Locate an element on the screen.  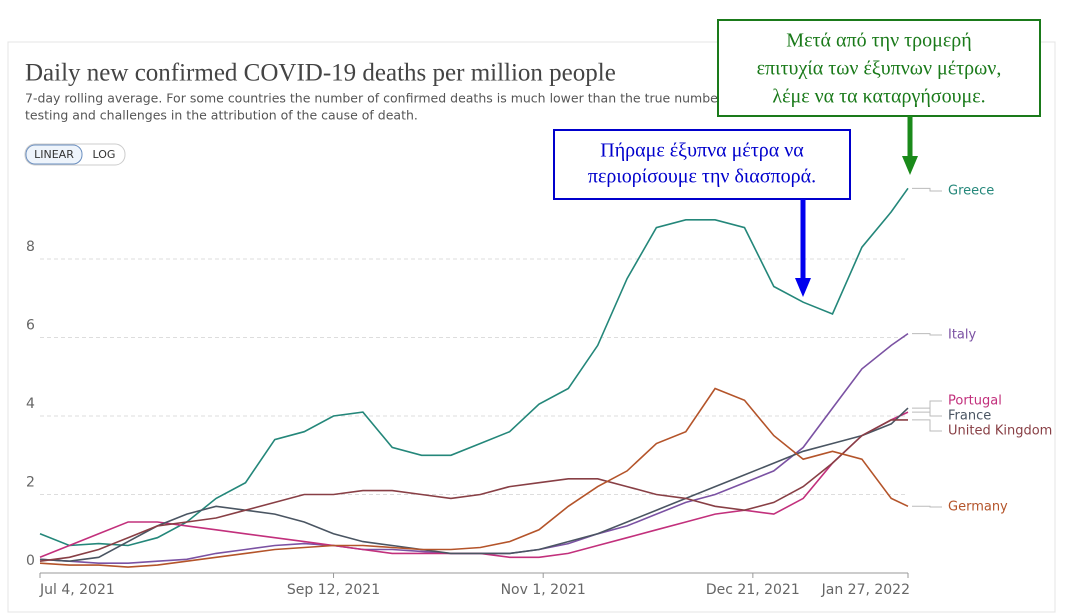
series-label: France is located at coordinates (969, 416).